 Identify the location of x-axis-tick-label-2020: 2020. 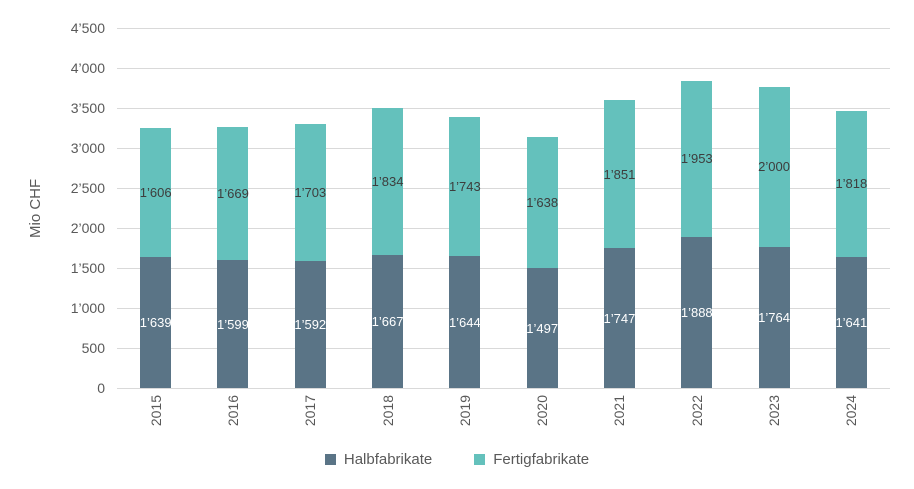
(542, 411).